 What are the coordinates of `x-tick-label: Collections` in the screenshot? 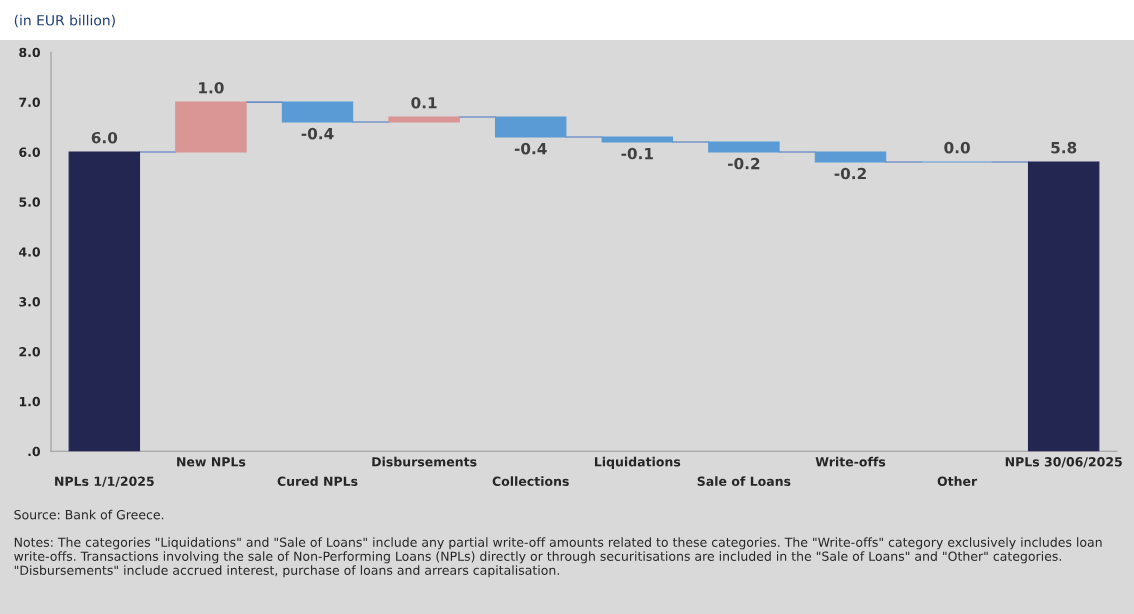 It's located at (530, 481).